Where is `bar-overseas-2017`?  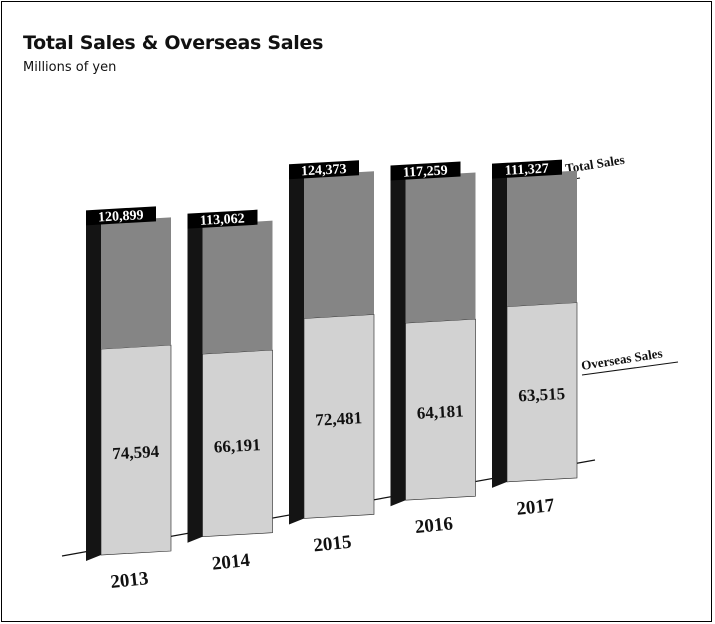
bar-overseas-2017 is located at coordinates (542, 392).